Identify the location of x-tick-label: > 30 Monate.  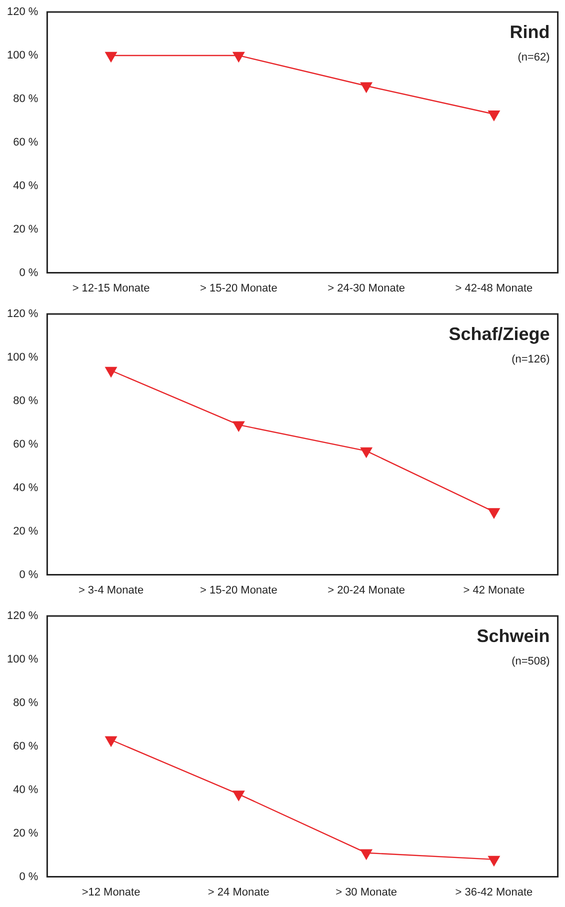
(367, 892).